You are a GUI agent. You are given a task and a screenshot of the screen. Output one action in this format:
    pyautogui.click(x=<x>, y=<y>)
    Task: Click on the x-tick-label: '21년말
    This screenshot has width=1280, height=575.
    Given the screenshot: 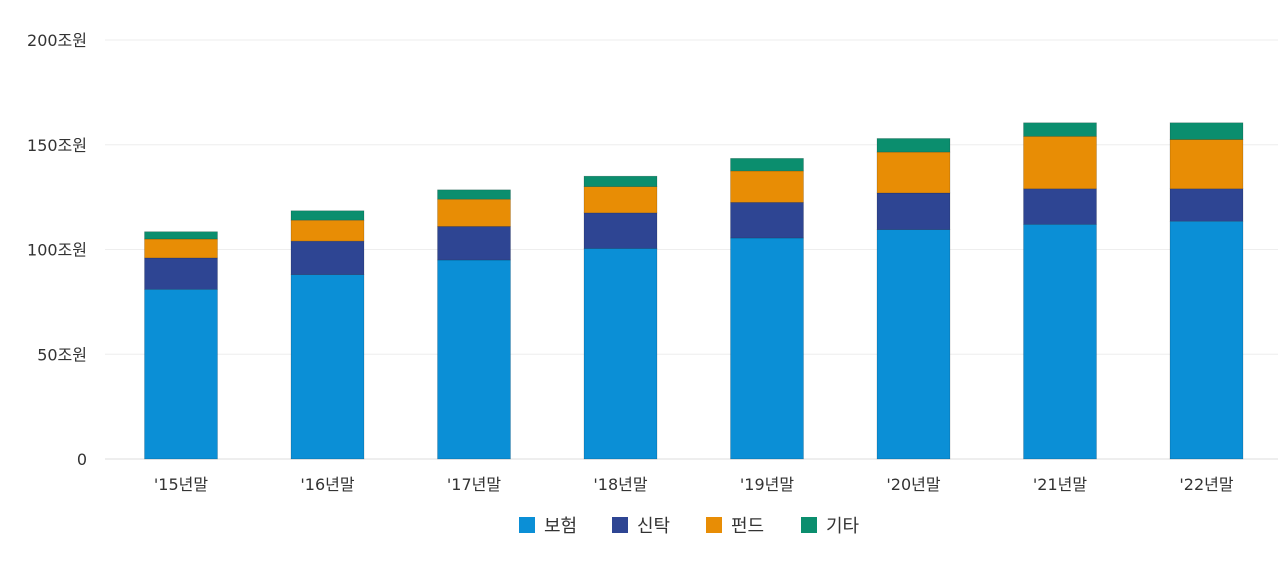 What is the action you would take?
    pyautogui.click(x=1060, y=484)
    